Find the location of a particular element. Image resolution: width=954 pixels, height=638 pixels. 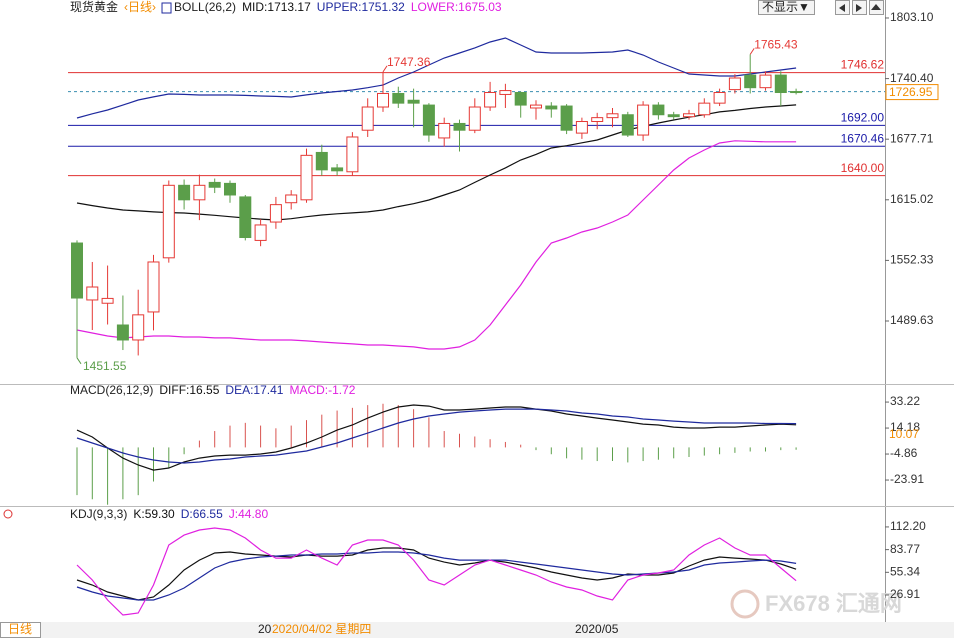

y-tick-label: -4.86 is located at coordinates (904, 453).